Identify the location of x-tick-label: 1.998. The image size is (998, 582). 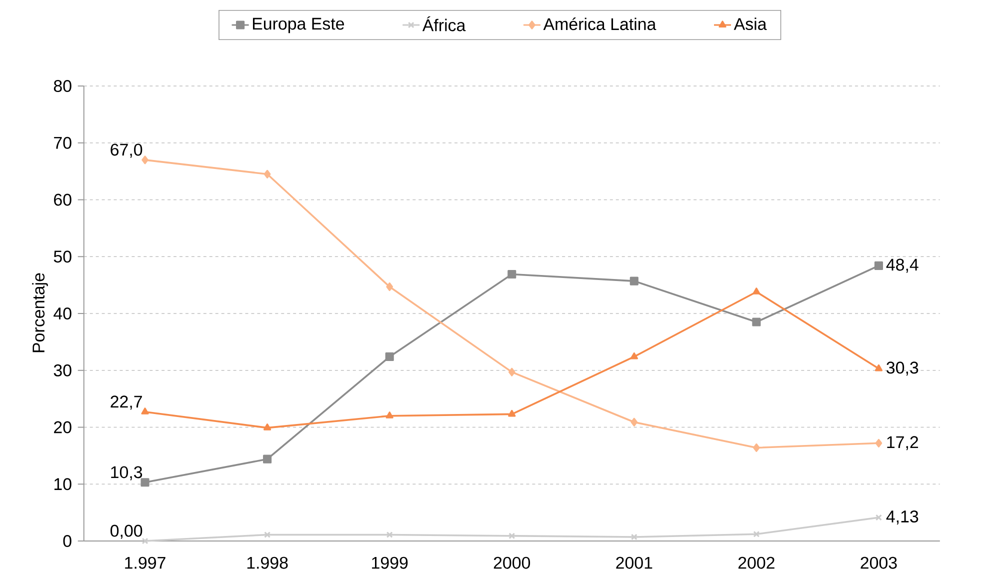
(267, 562).